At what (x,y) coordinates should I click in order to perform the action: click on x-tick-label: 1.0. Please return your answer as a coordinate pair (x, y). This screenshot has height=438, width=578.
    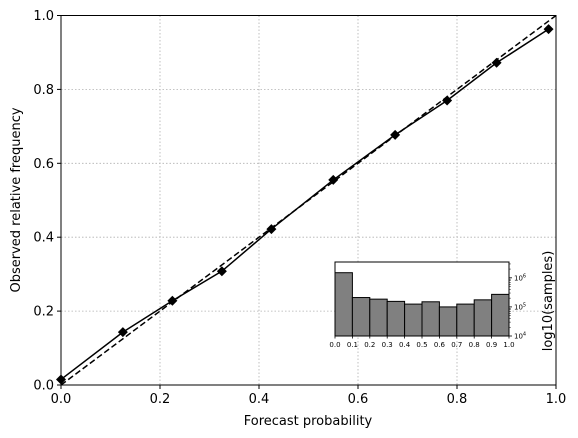
    Looking at the image, I should click on (556, 399).